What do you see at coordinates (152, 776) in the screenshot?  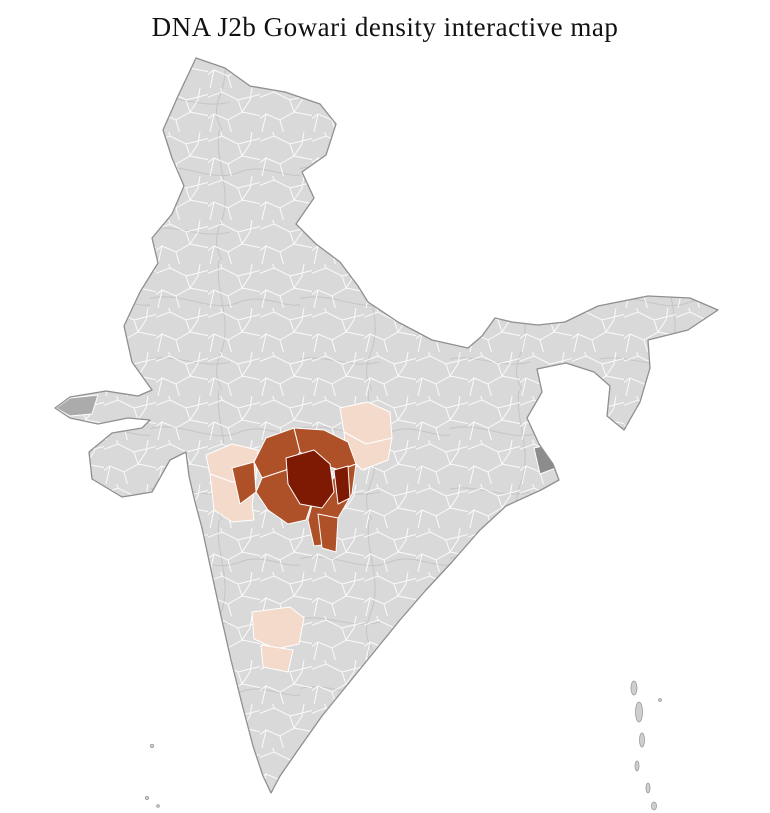 I see `lakshadweep-islands` at bounding box center [152, 776].